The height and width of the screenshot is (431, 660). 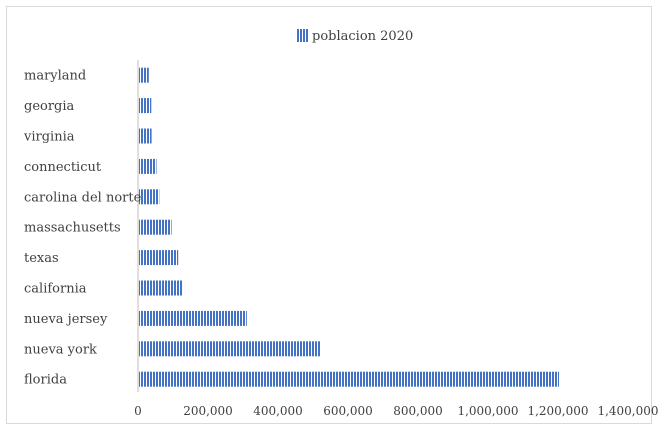 What do you see at coordinates (557, 411) in the screenshot?
I see `x-tick-label: 1,200,000` at bounding box center [557, 411].